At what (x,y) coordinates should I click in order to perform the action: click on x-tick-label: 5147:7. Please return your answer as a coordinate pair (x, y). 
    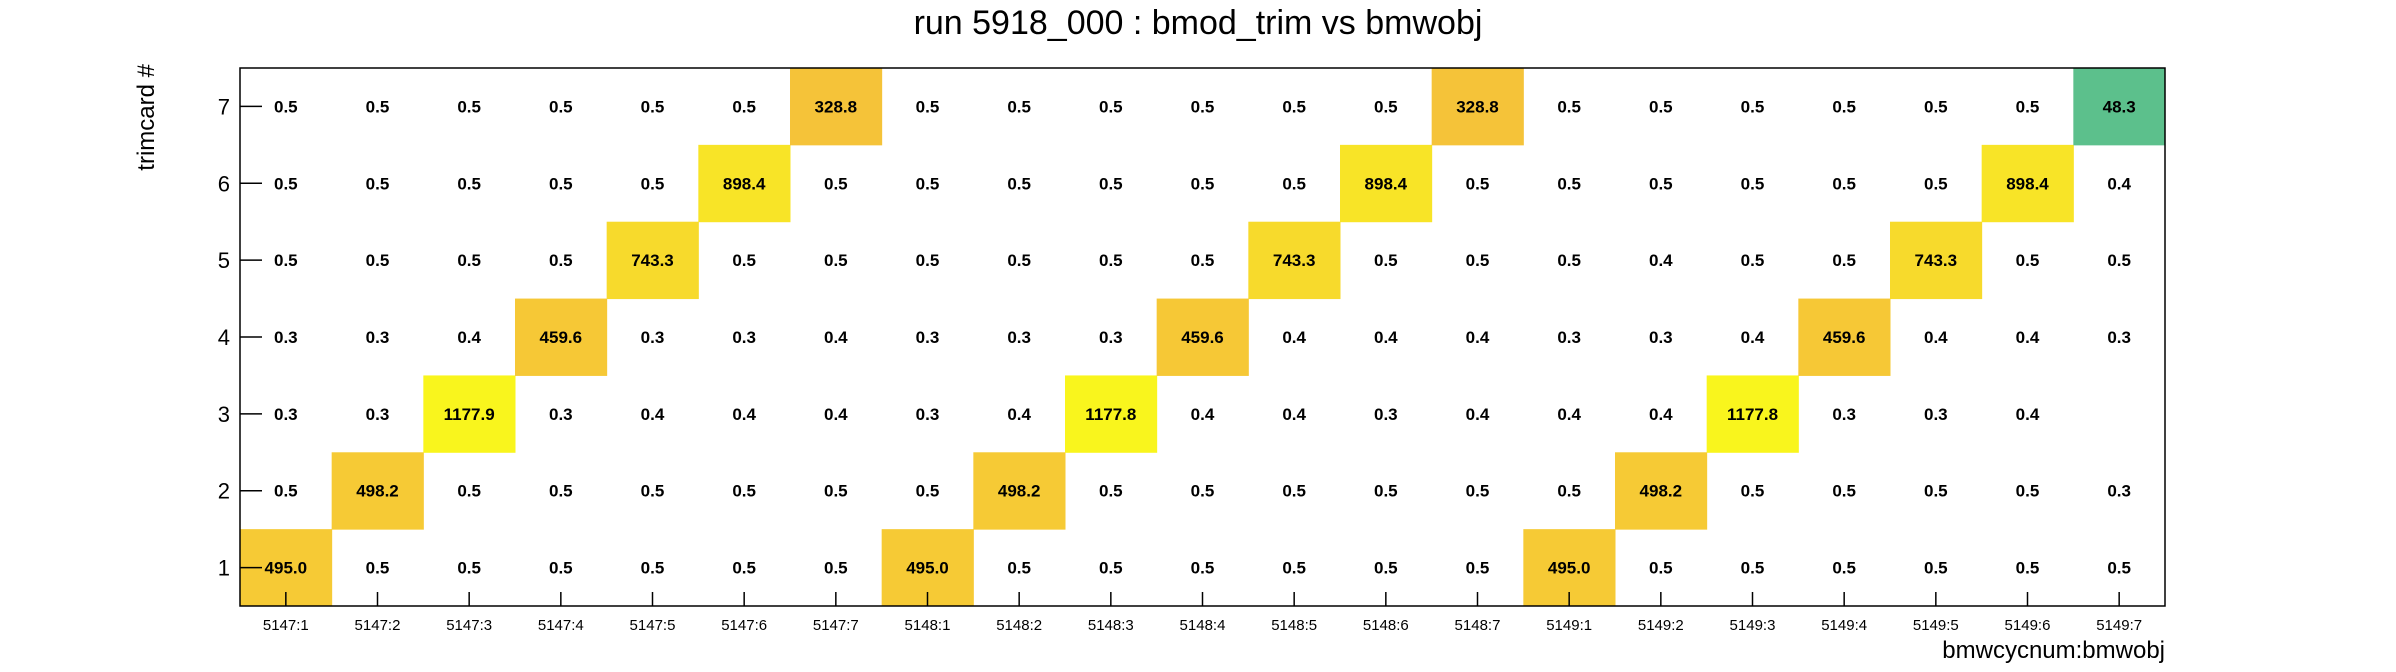
    Looking at the image, I should click on (836, 625).